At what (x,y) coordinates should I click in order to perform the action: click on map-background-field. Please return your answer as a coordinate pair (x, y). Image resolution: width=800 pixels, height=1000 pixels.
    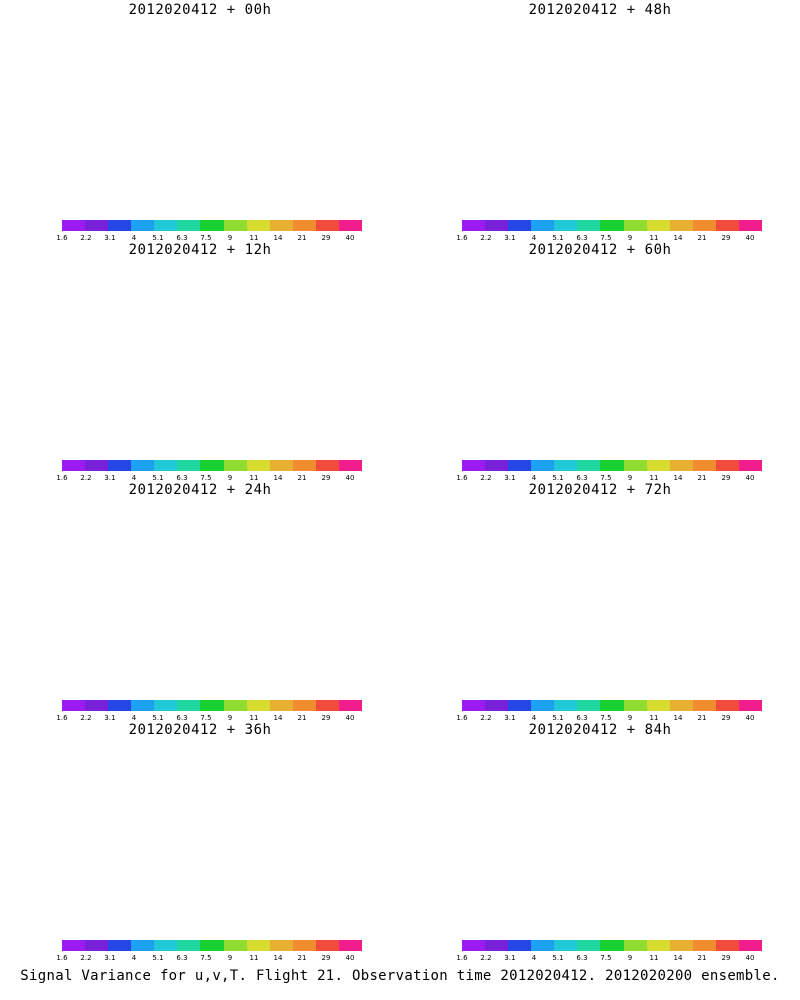
    Looking at the image, I should click on (200, 118).